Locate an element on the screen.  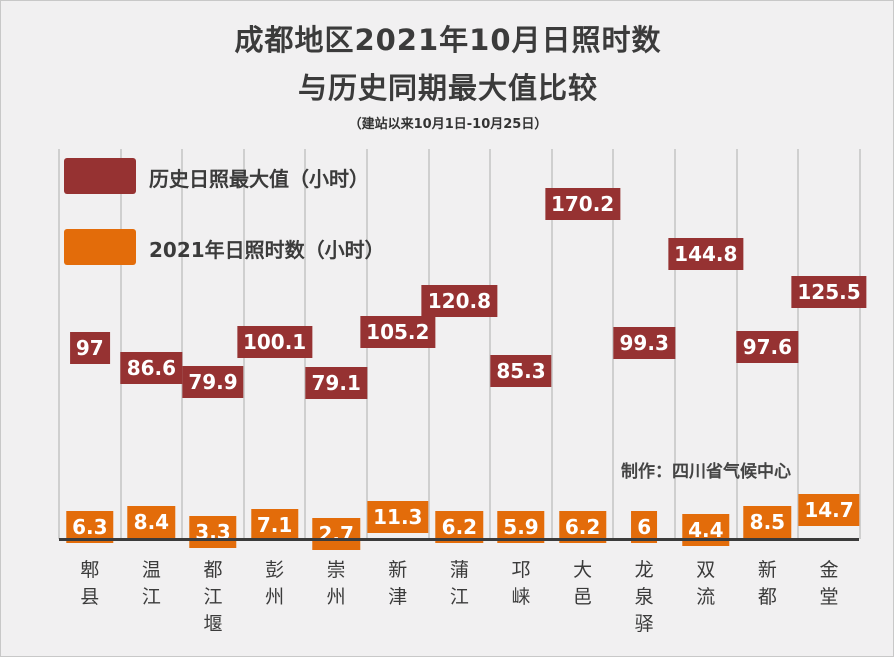
source-note: 制作：四川省气候中心 is located at coordinates (706, 472).